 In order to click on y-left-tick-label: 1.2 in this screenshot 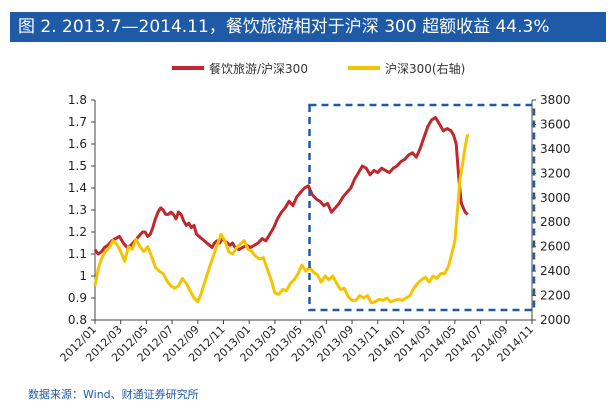, I will do `click(77, 232)`.